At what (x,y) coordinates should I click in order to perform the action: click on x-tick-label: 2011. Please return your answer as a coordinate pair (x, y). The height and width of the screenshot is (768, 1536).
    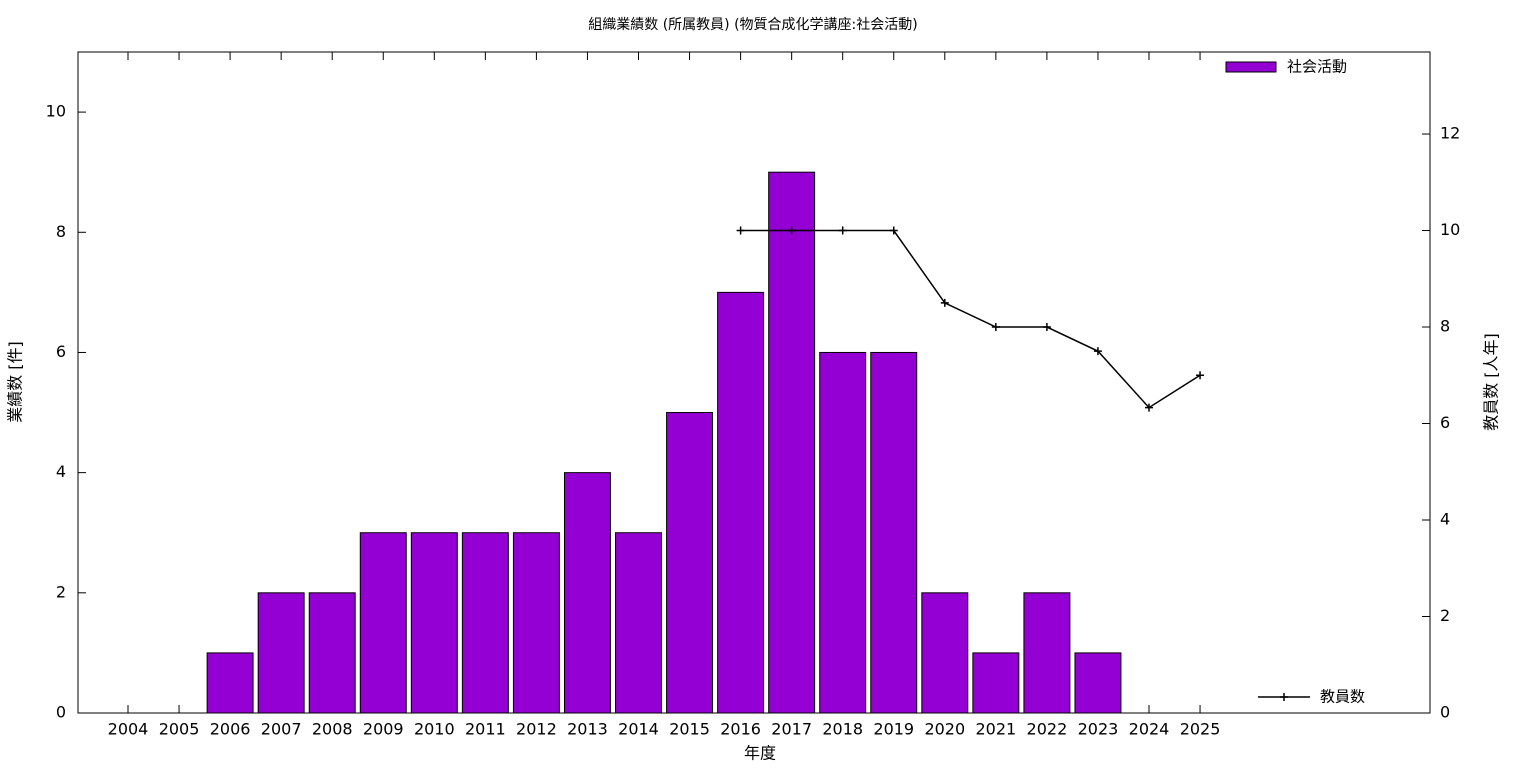
    Looking at the image, I should click on (485, 729).